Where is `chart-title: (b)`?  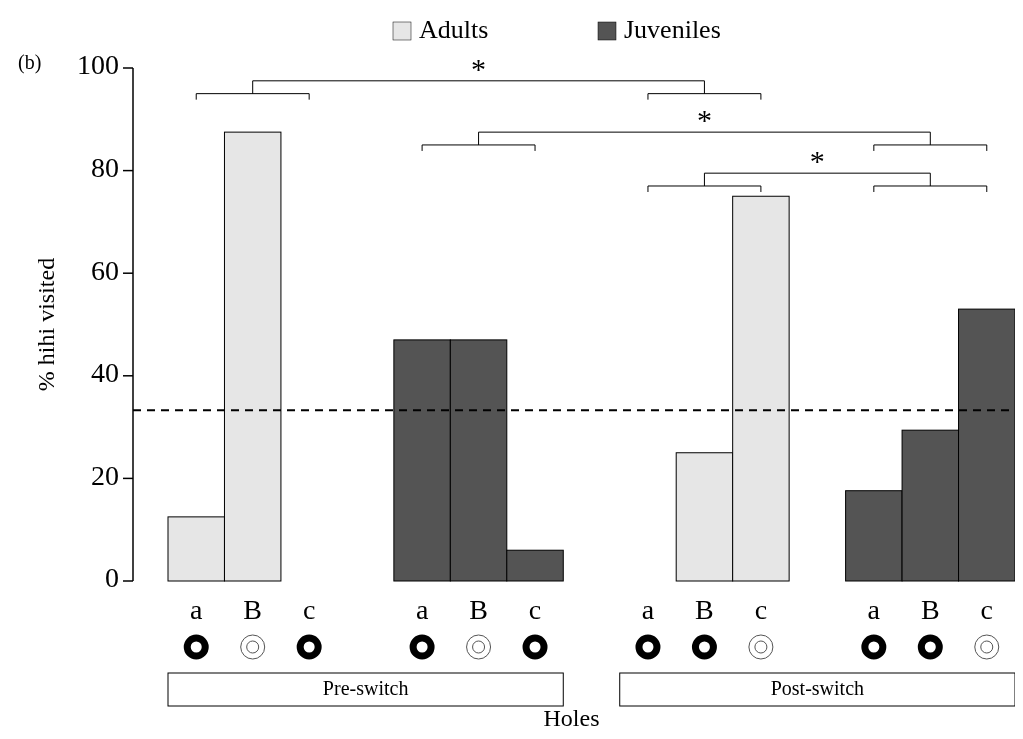
chart-title: (b) is located at coordinates (30, 62).